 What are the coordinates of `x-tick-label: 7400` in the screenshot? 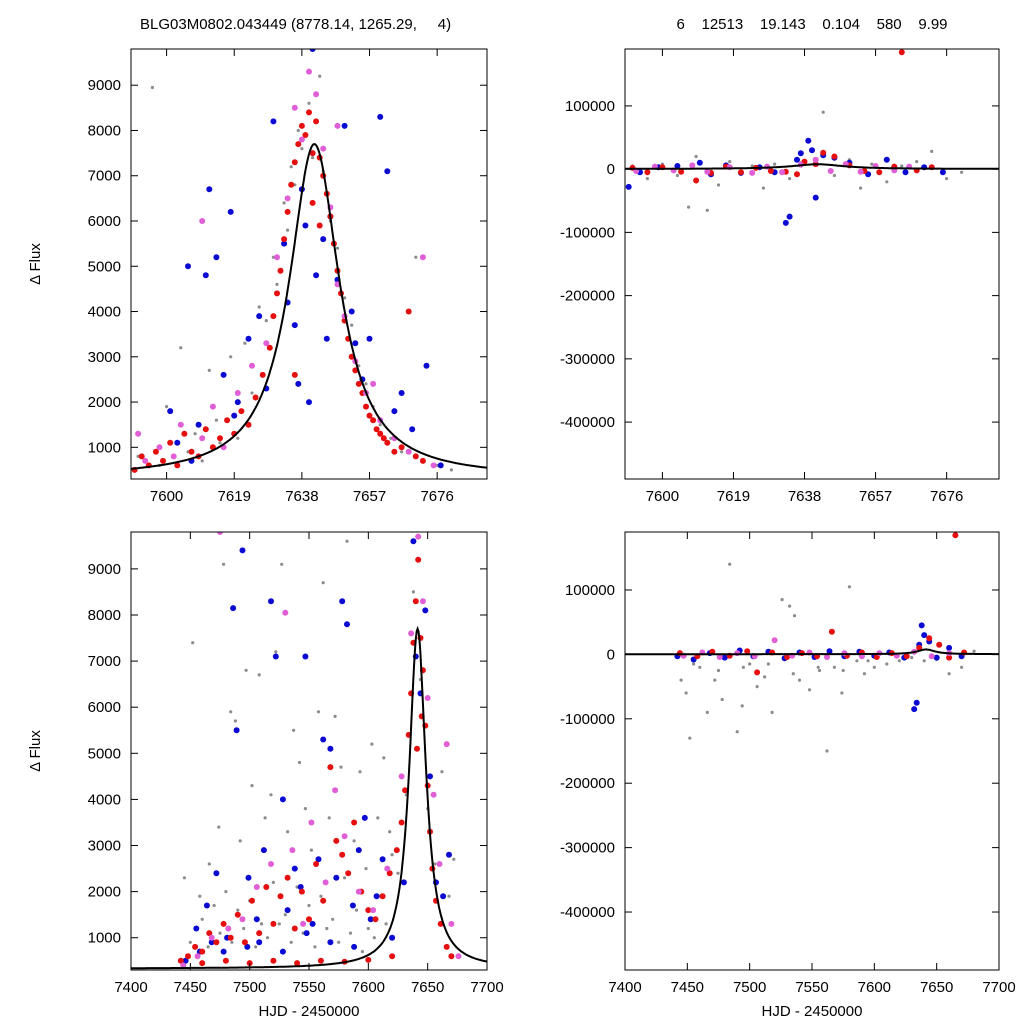 It's located at (624, 987).